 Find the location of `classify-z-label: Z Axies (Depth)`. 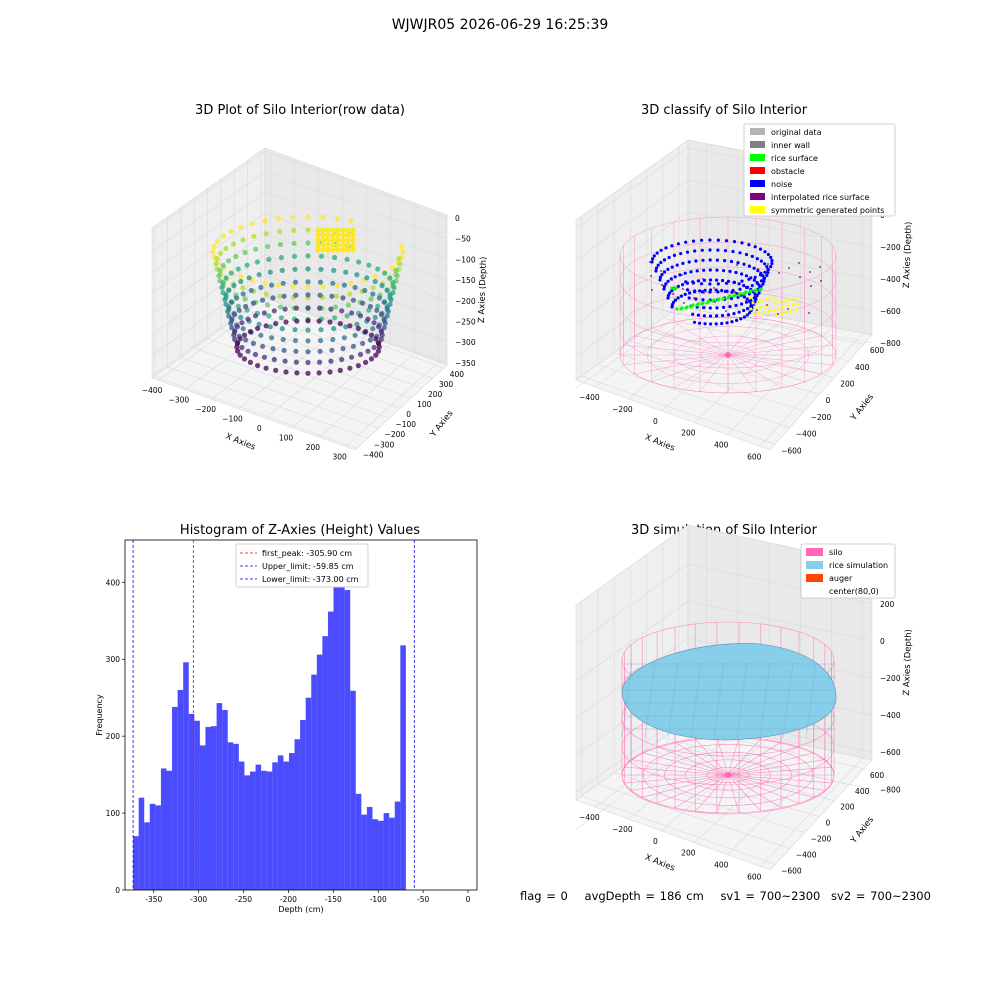

classify-z-label: Z Axies (Depth) is located at coordinates (908, 254).